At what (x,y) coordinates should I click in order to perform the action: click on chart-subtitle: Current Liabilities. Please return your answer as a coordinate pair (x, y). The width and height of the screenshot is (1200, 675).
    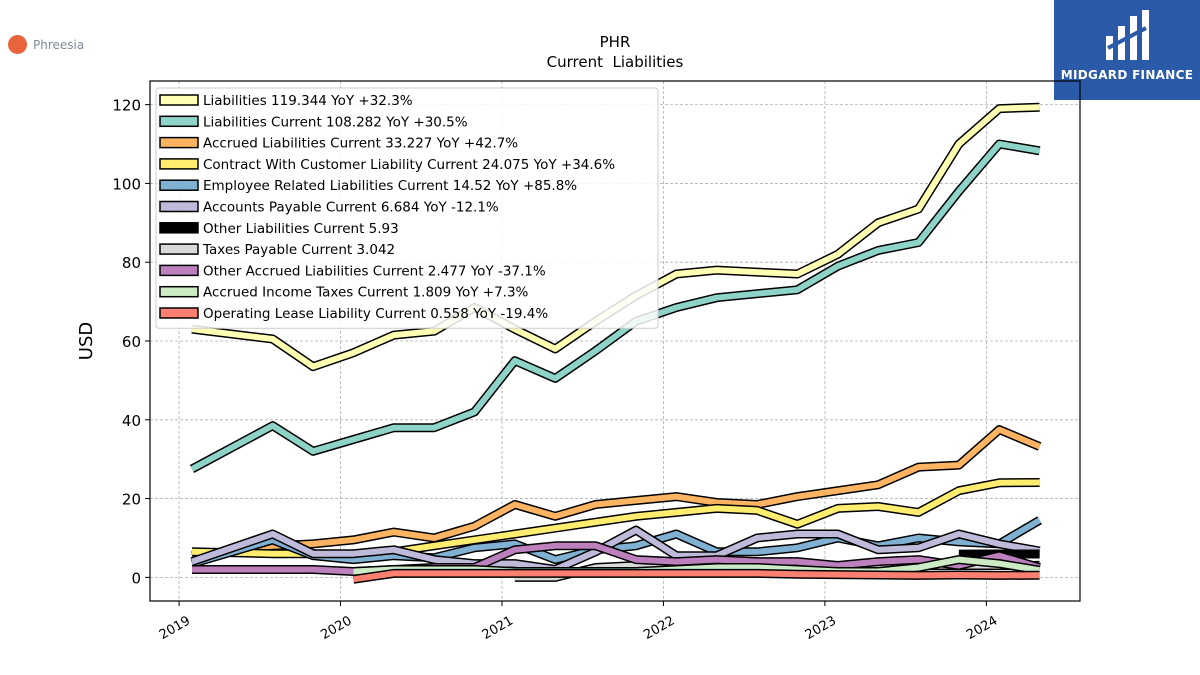
    Looking at the image, I should click on (615, 62).